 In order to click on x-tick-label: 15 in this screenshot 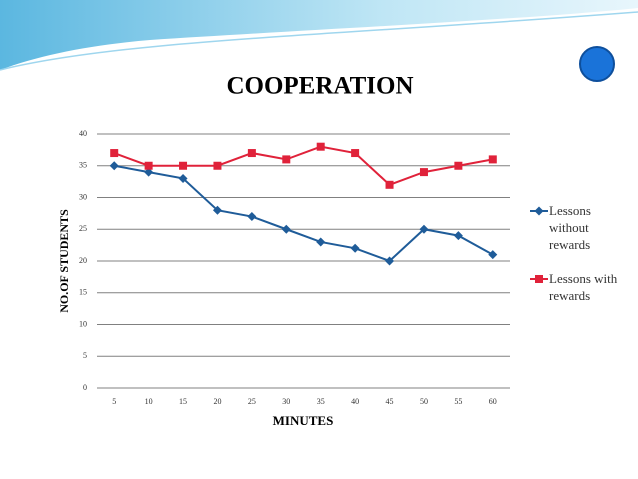, I will do `click(183, 401)`.